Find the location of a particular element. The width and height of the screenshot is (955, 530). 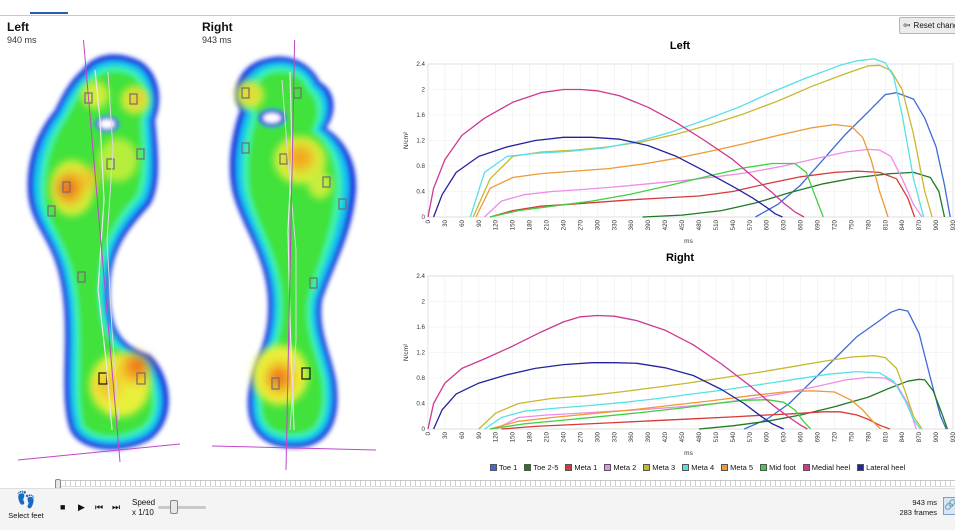

legend-label-midfoot: Mid foot is located at coordinates (782, 467).